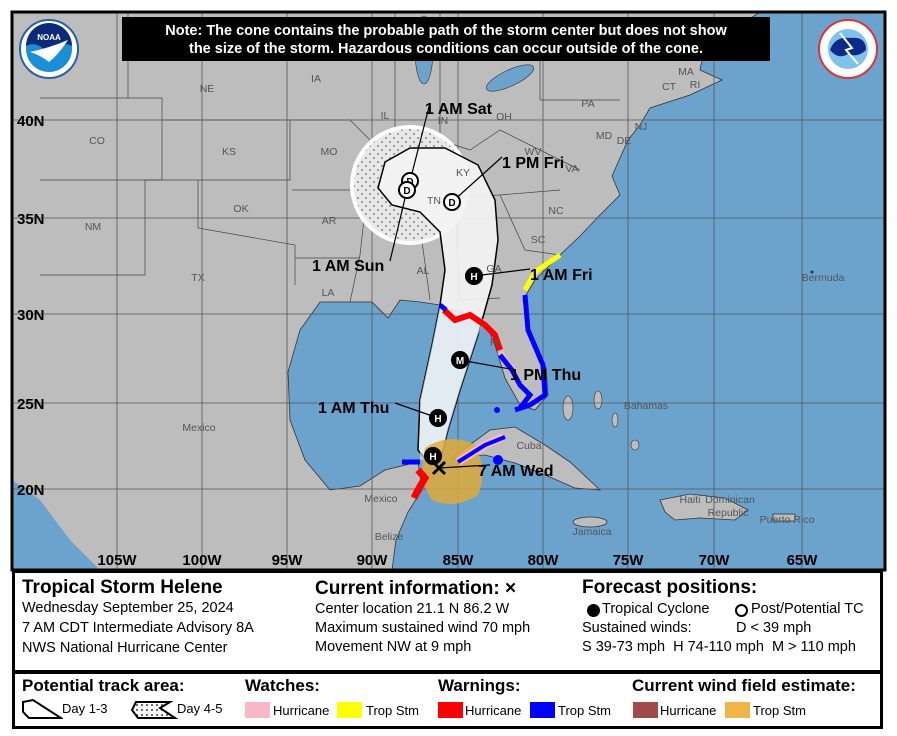 This screenshot has width=897, height=736. Describe the element at coordinates (516, 471) in the screenshot. I see `forecast-time-label: 7 AM Wed` at that location.